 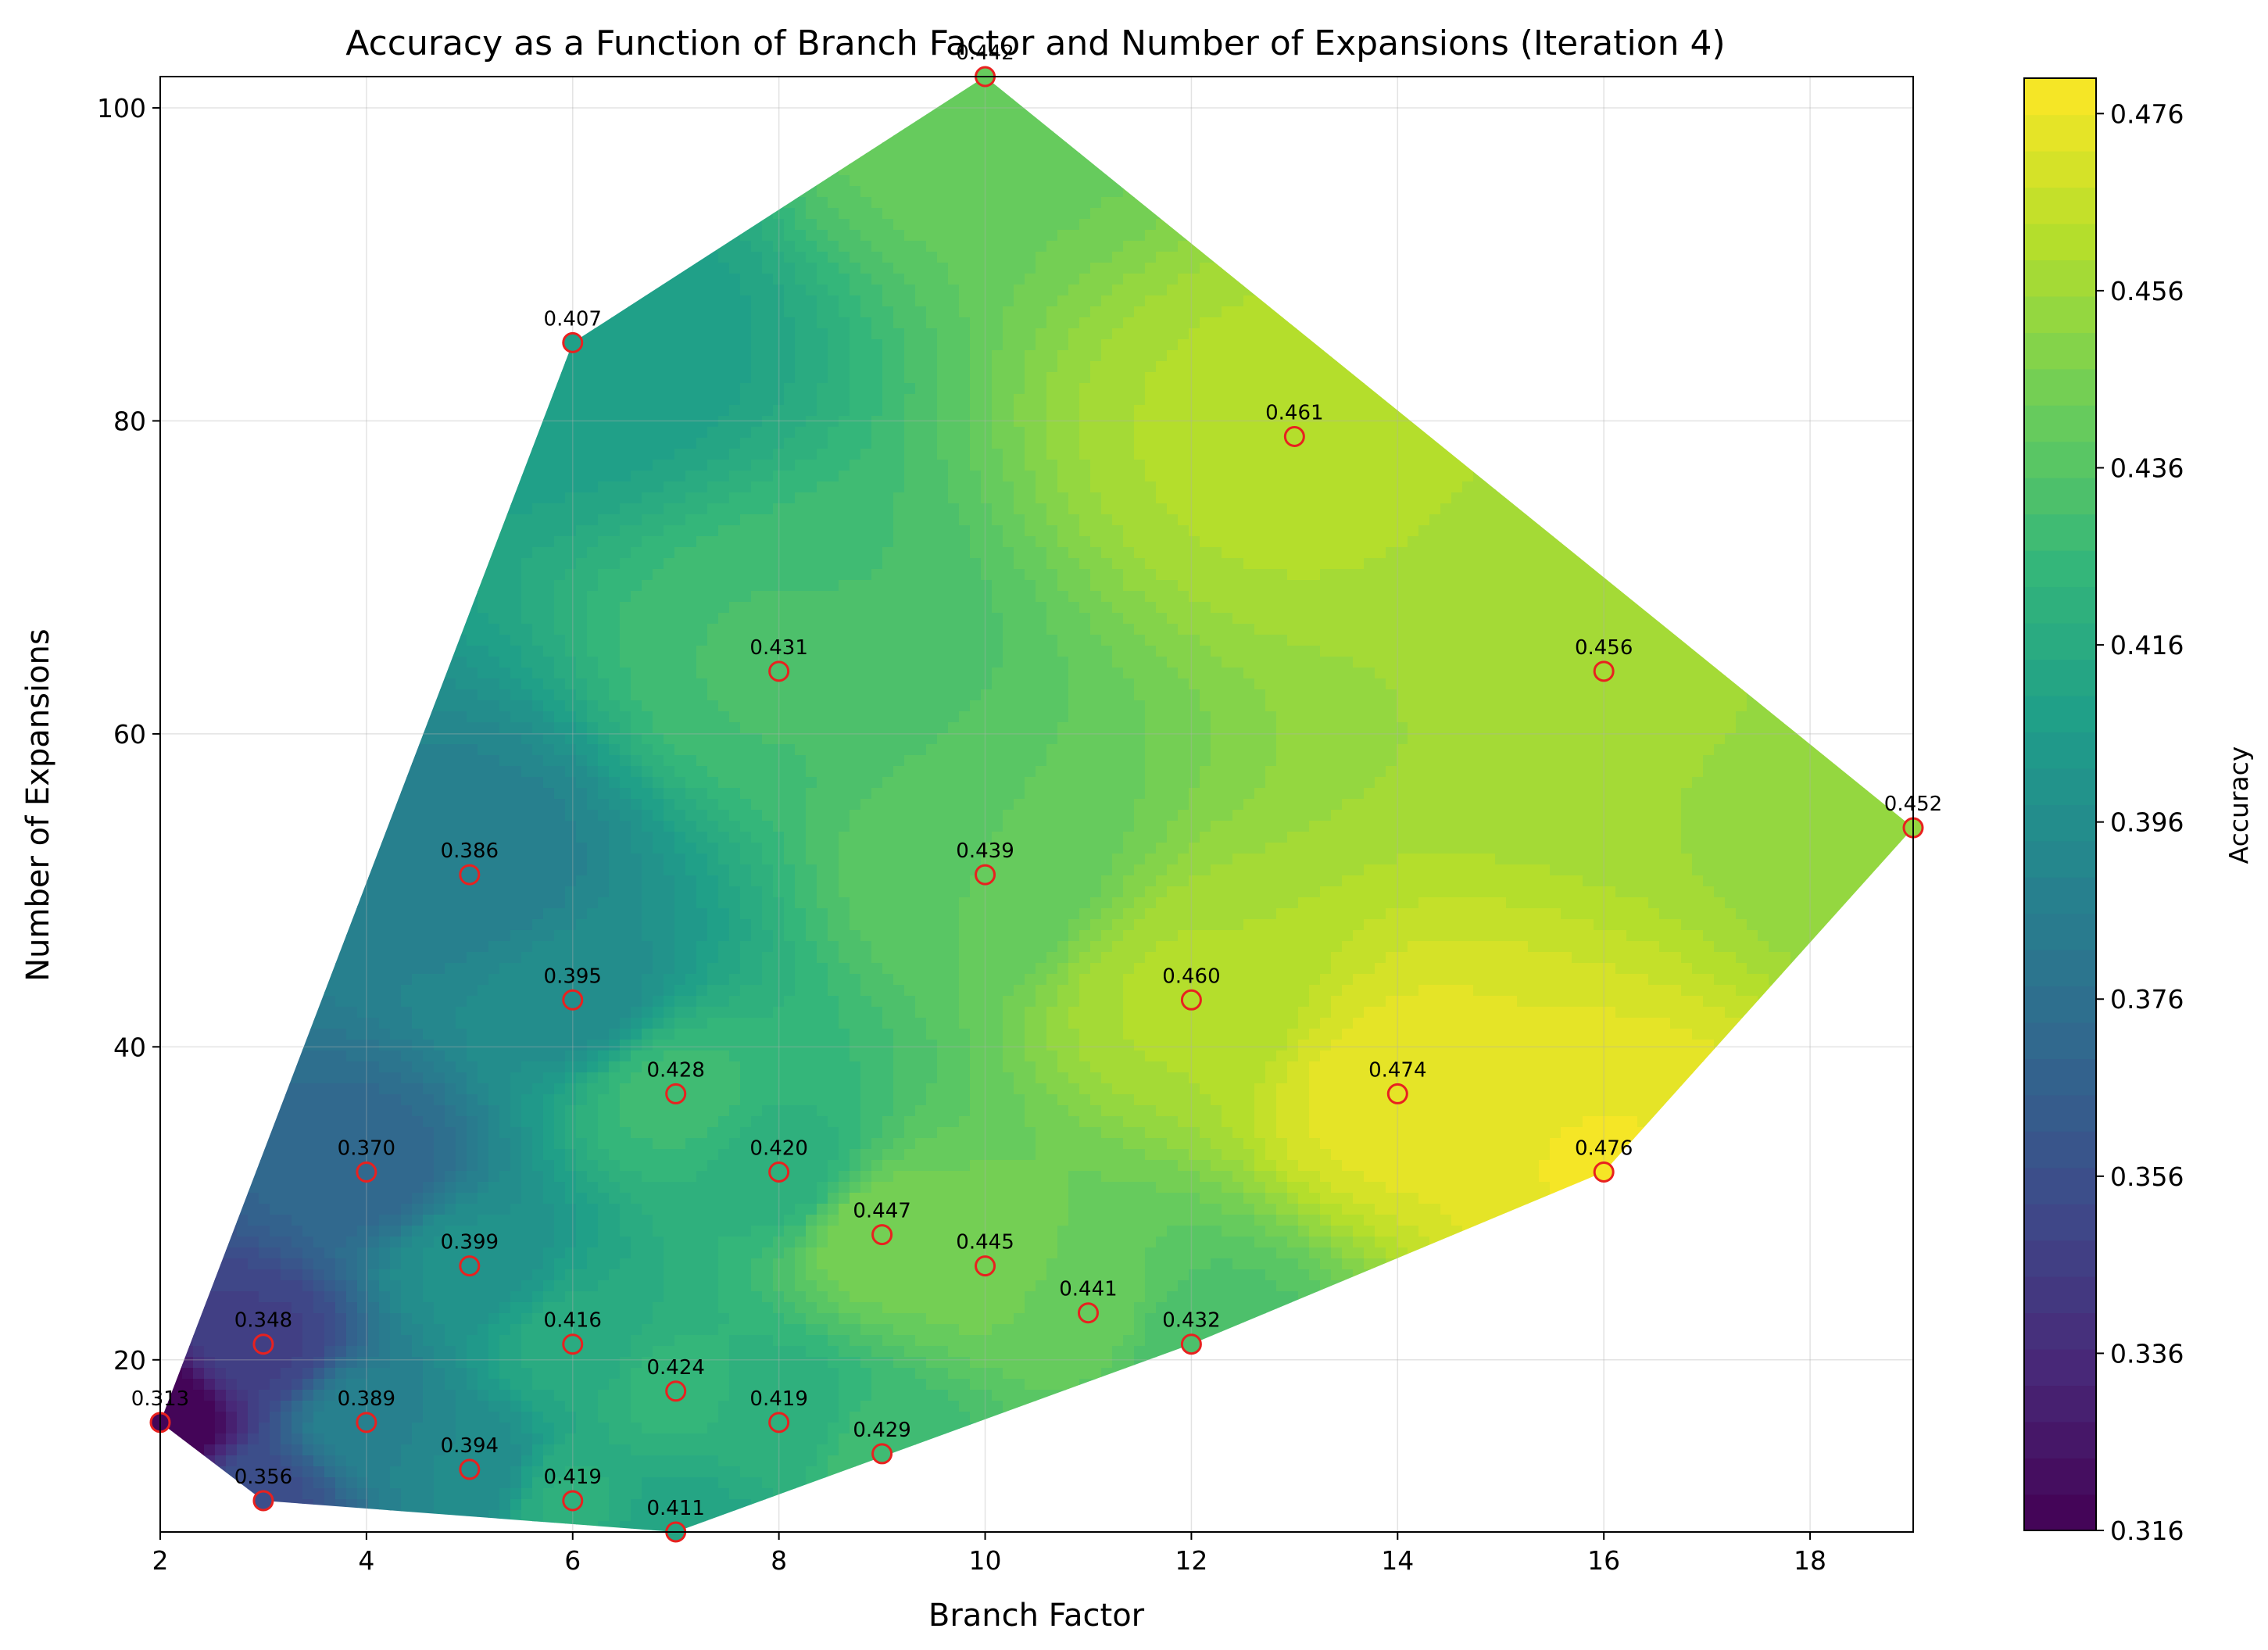 What do you see at coordinates (1191, 976) in the screenshot?
I see `data-point-label: 0.460` at bounding box center [1191, 976].